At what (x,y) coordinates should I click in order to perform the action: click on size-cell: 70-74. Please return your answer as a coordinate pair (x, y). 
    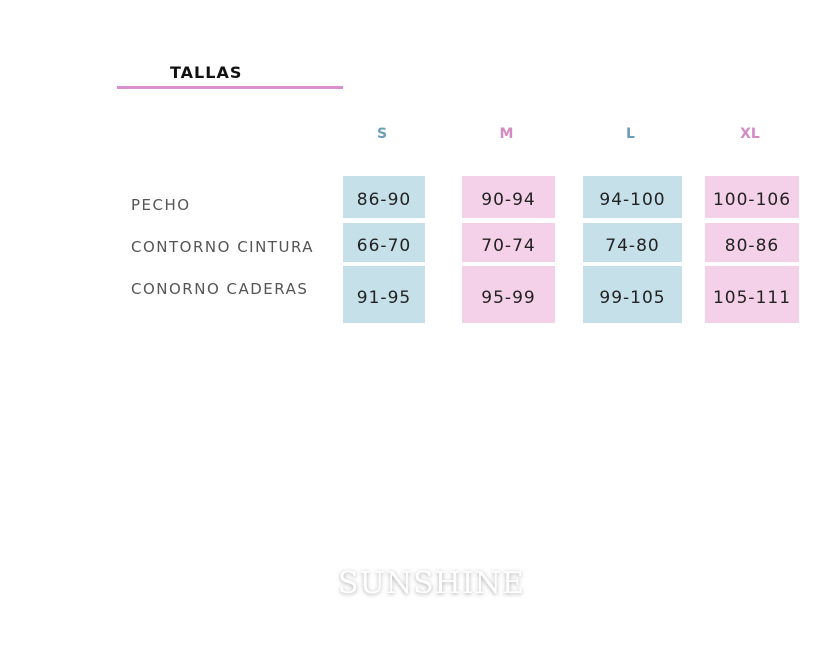
    Looking at the image, I should click on (508, 242).